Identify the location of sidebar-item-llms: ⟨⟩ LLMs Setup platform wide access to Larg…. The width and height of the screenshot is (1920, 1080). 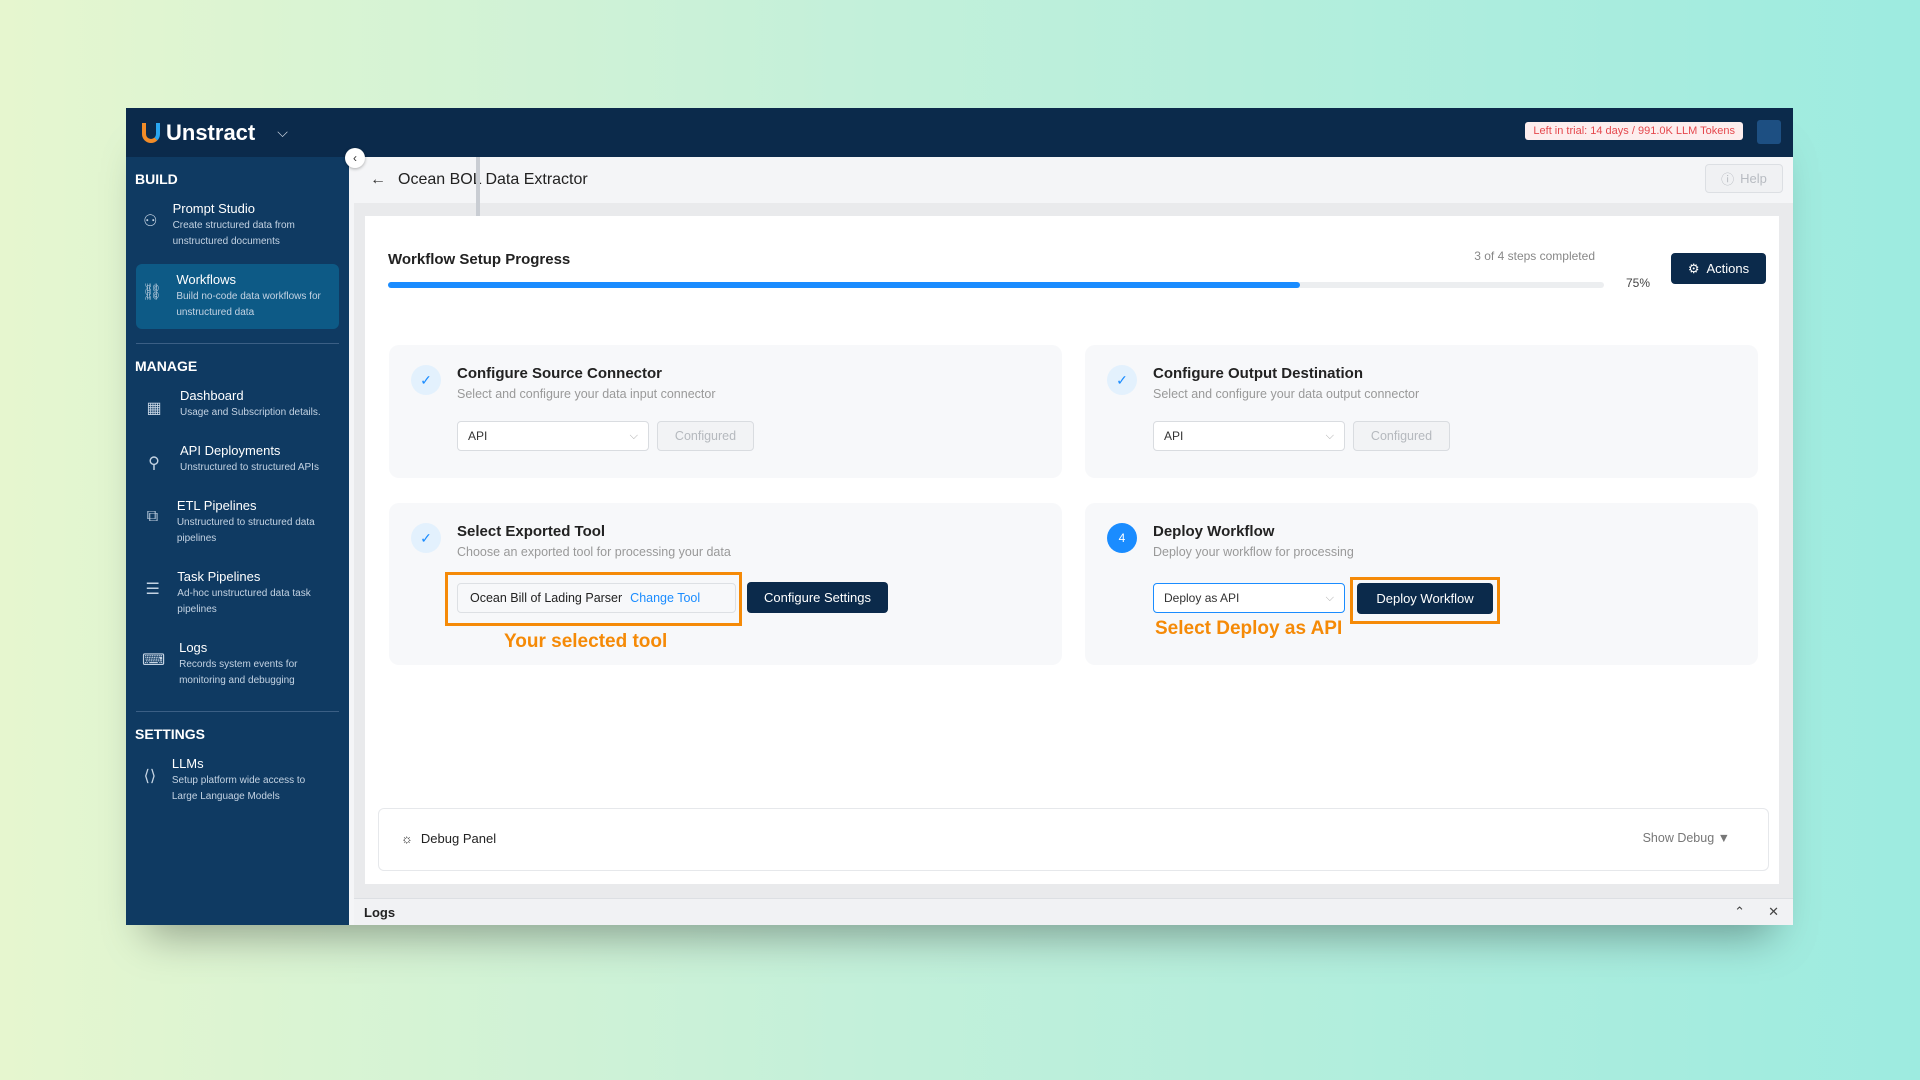
(237, 780).